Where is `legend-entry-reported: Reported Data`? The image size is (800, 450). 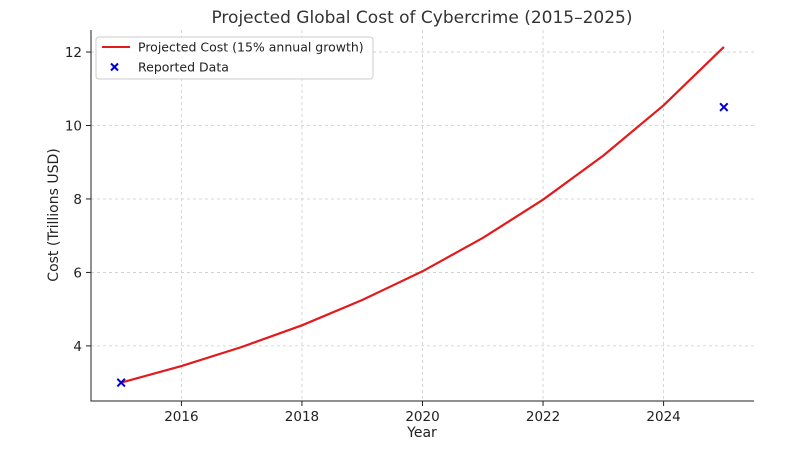 legend-entry-reported: Reported Data is located at coordinates (183, 67).